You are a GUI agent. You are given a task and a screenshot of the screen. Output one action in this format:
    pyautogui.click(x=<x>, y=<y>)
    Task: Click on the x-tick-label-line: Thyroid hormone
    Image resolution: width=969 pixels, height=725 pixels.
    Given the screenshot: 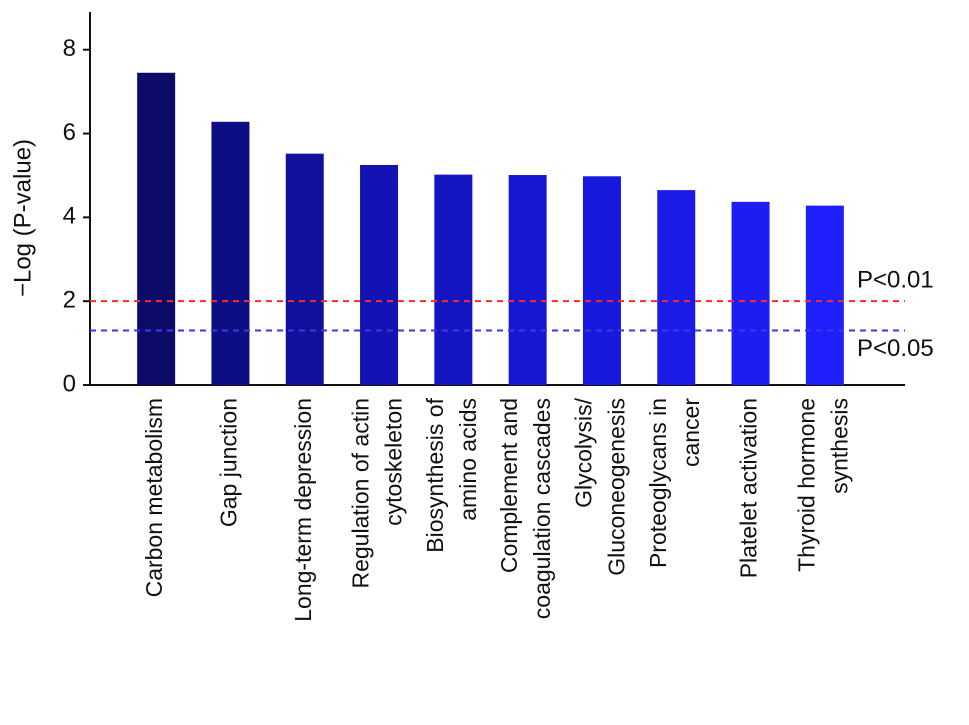 What is the action you would take?
    pyautogui.click(x=806, y=485)
    